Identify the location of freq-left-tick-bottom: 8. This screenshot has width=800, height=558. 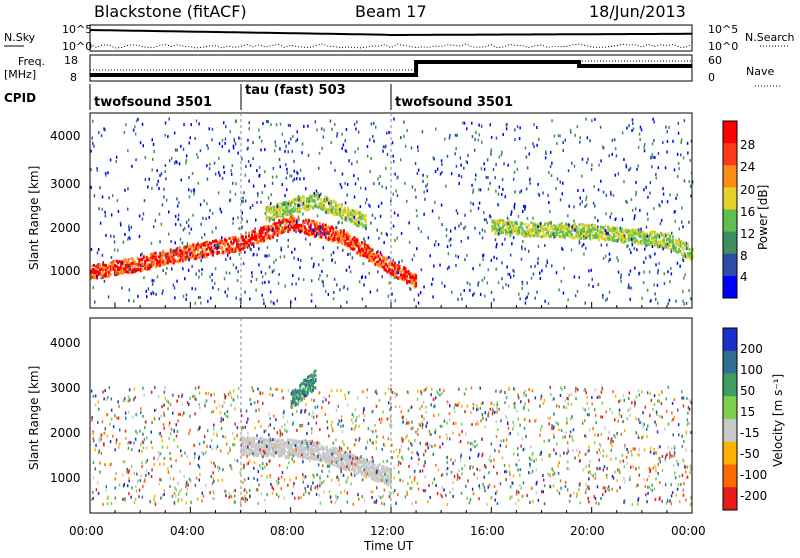
(73, 77).